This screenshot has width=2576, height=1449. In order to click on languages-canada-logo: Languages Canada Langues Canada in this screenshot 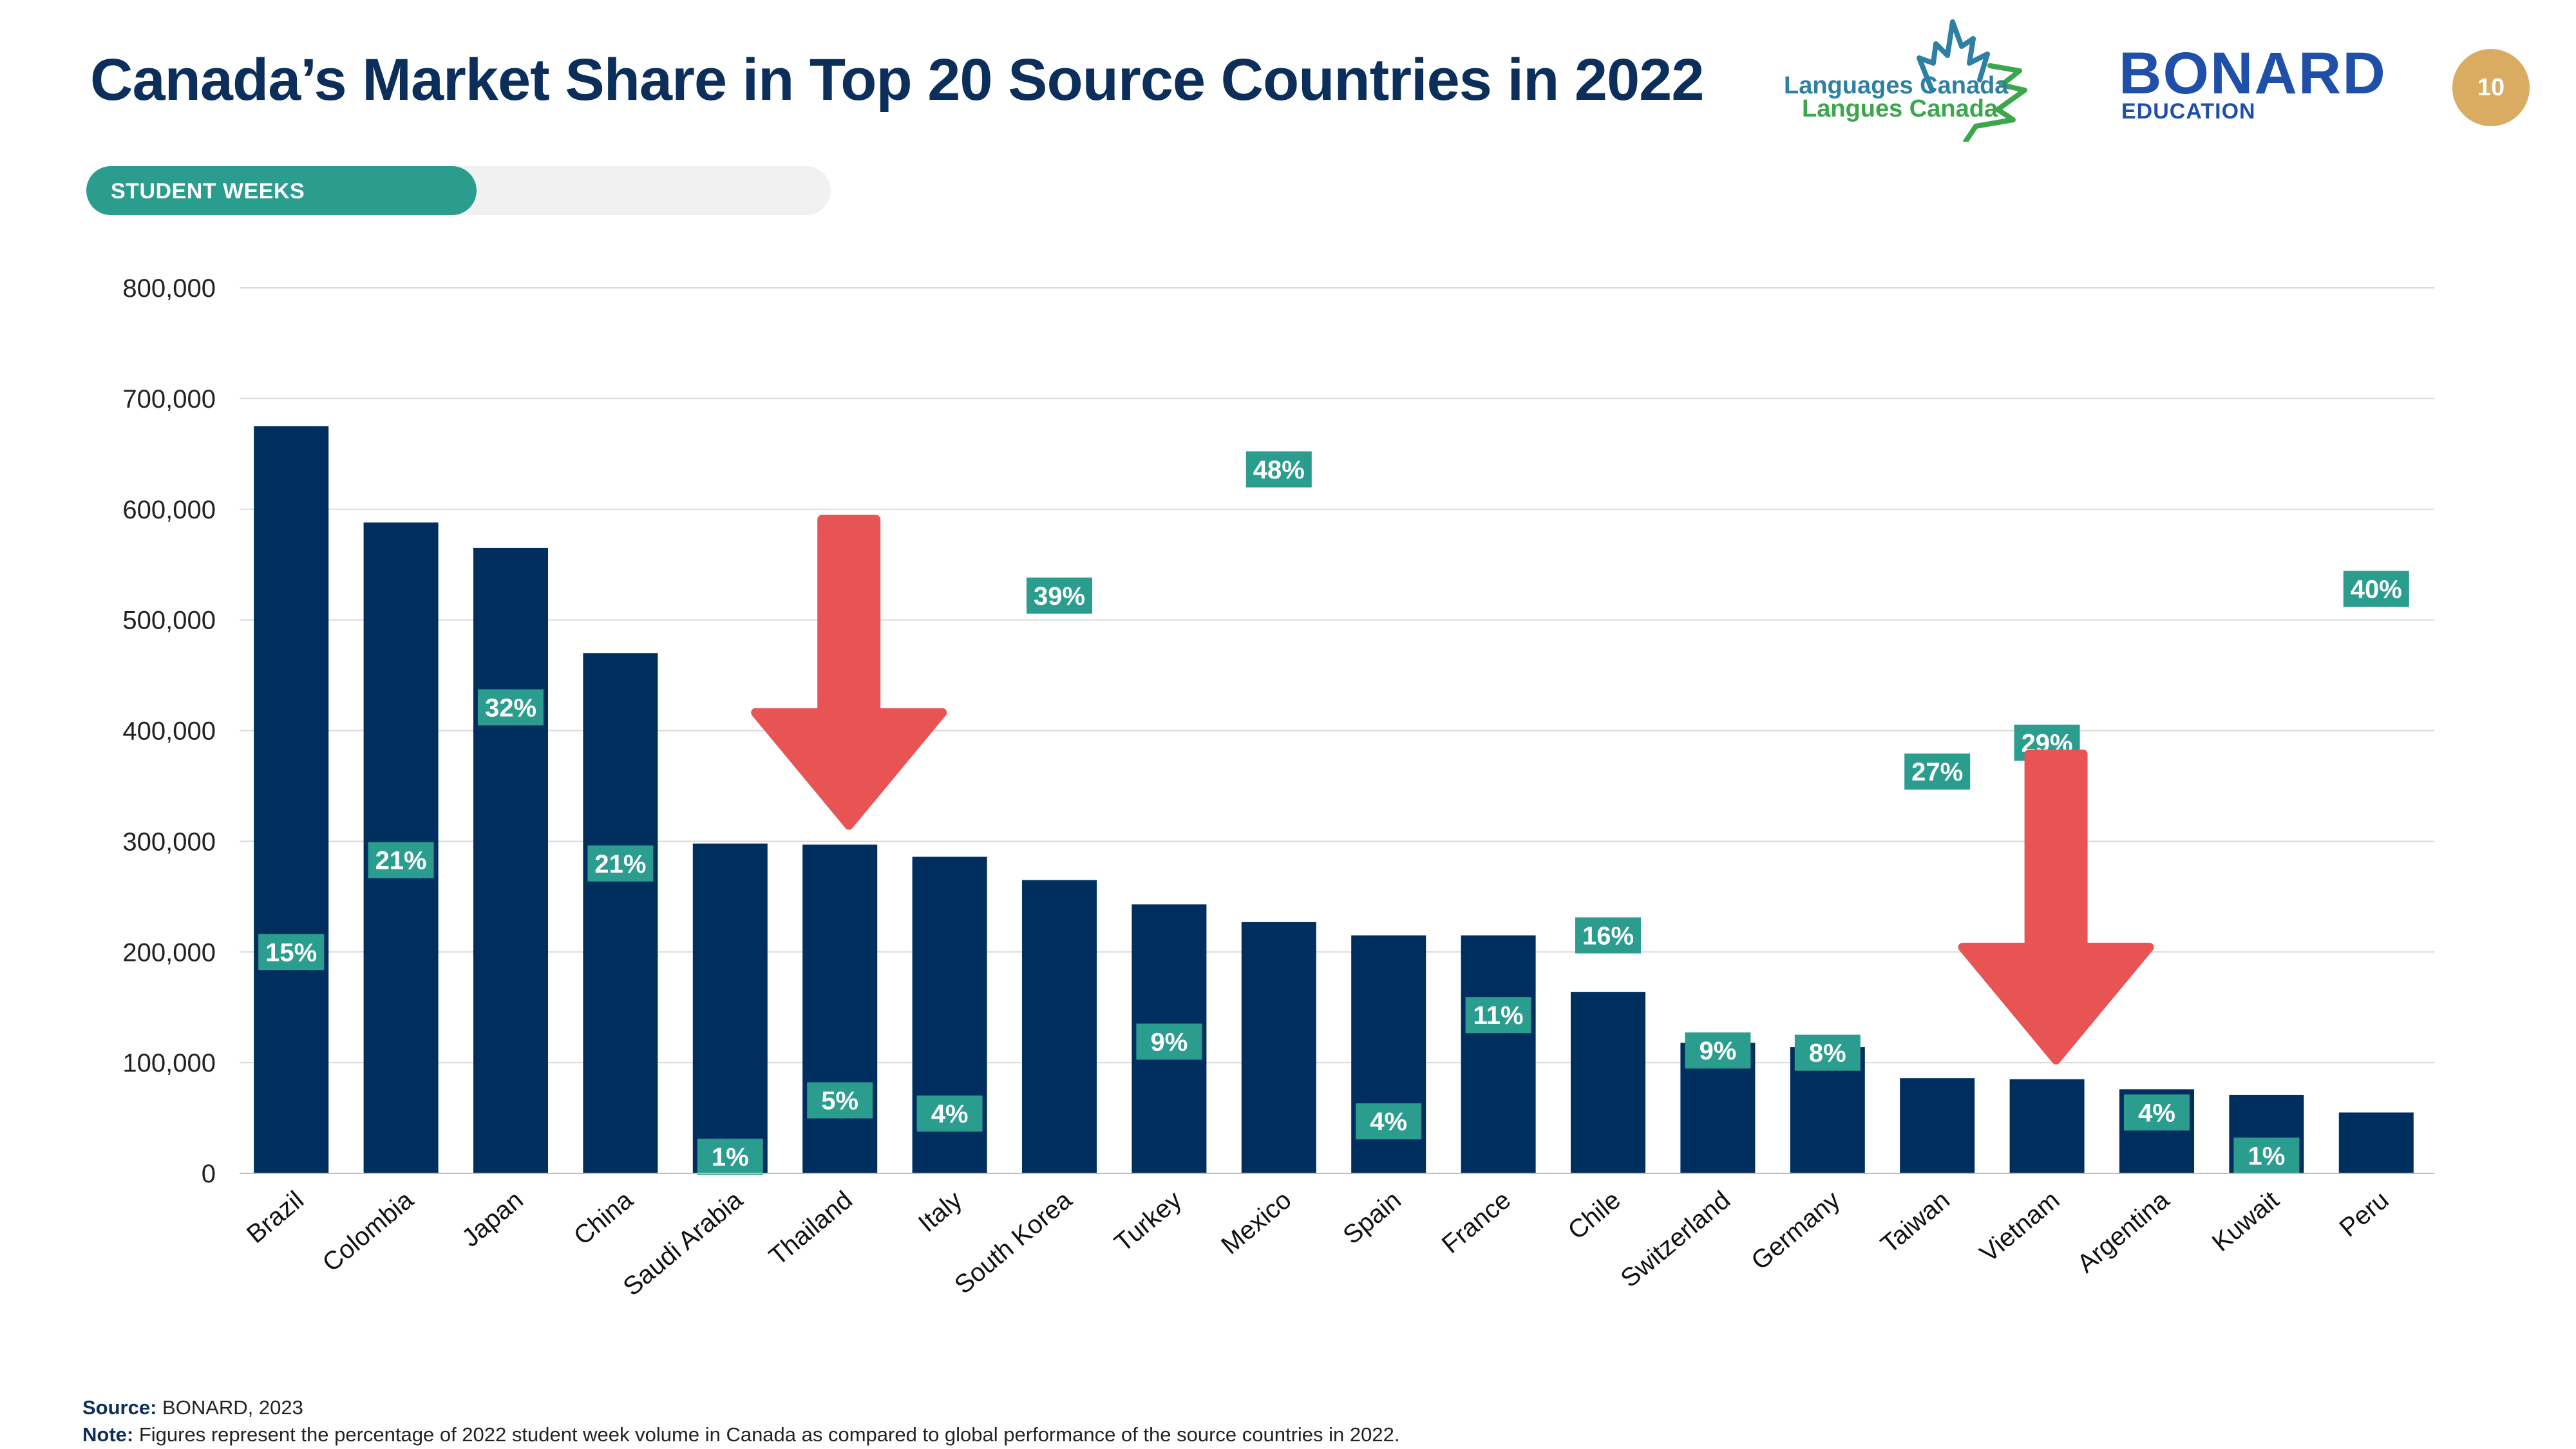, I will do `click(1923, 77)`.